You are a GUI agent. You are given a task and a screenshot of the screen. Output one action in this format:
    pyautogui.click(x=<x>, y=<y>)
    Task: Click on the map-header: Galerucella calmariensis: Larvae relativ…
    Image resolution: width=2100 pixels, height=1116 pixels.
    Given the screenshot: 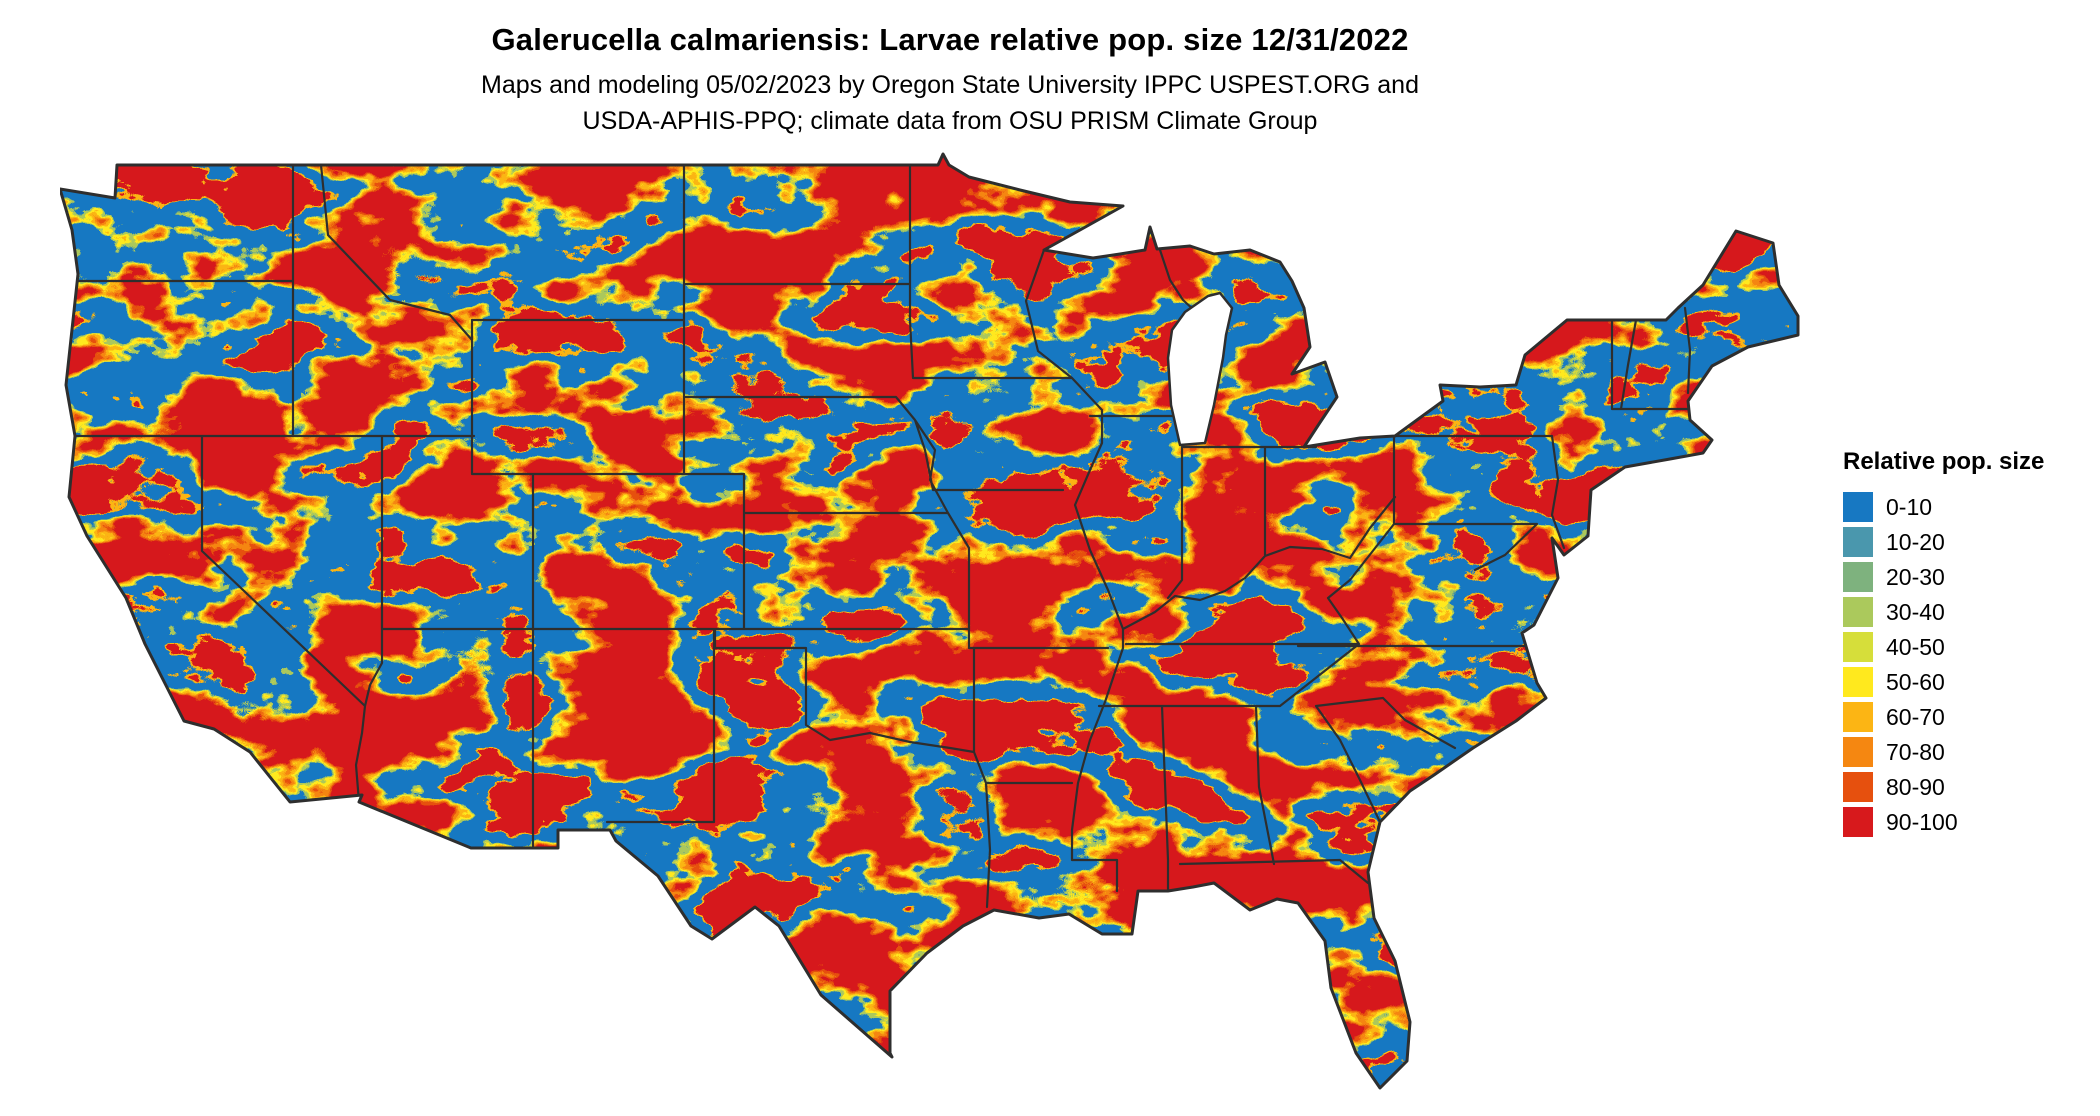 What is the action you would take?
    pyautogui.click(x=950, y=80)
    